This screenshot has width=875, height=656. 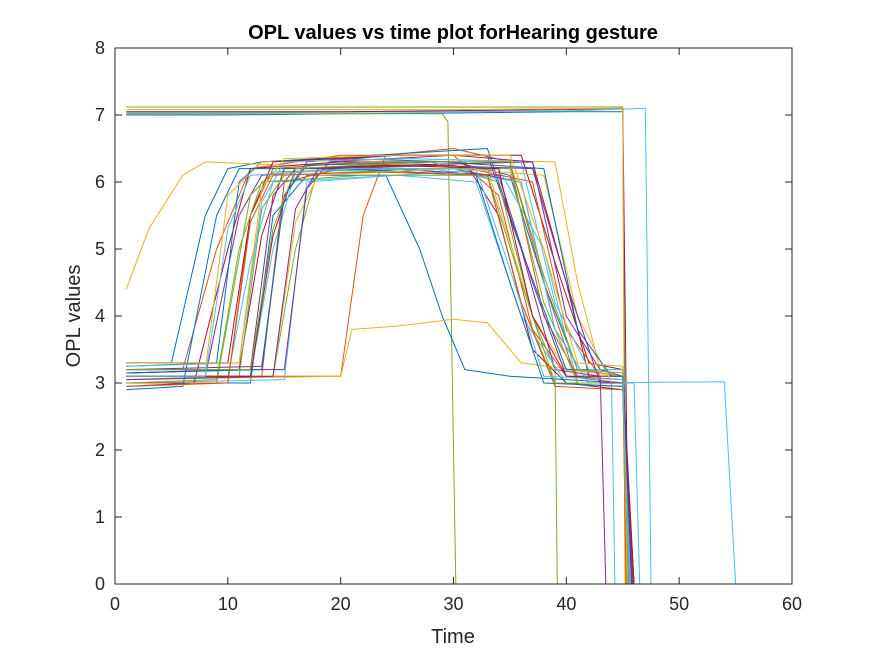 What do you see at coordinates (792, 604) in the screenshot?
I see `x-tick-label: 60` at bounding box center [792, 604].